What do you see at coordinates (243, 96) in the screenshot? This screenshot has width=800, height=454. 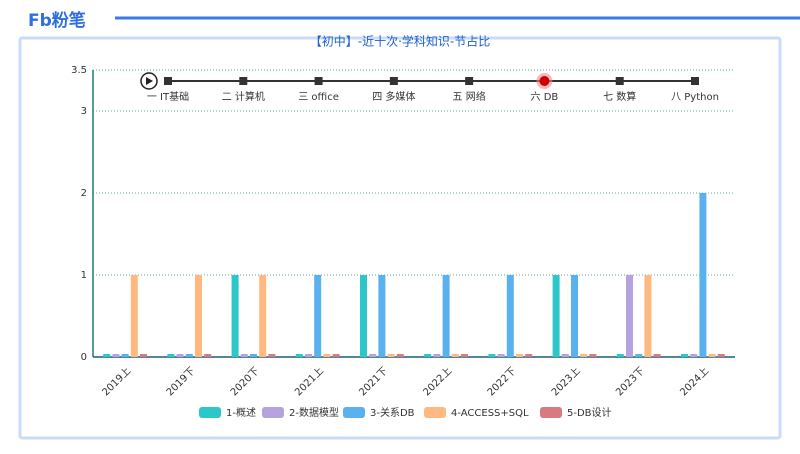 I see `timeline-label: 二 计算机` at bounding box center [243, 96].